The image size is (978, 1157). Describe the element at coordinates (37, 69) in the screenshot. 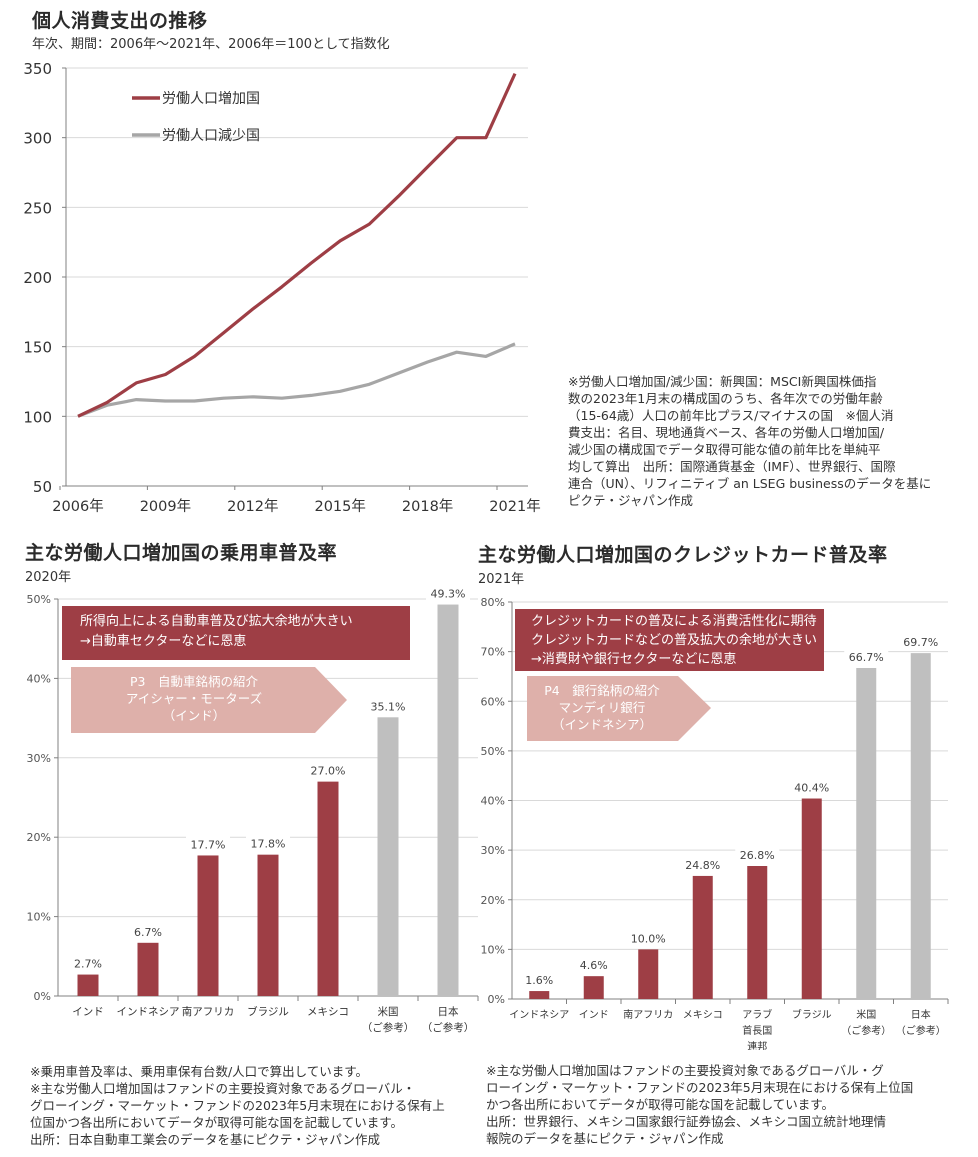

I see `y-tick-label: 350` at that location.